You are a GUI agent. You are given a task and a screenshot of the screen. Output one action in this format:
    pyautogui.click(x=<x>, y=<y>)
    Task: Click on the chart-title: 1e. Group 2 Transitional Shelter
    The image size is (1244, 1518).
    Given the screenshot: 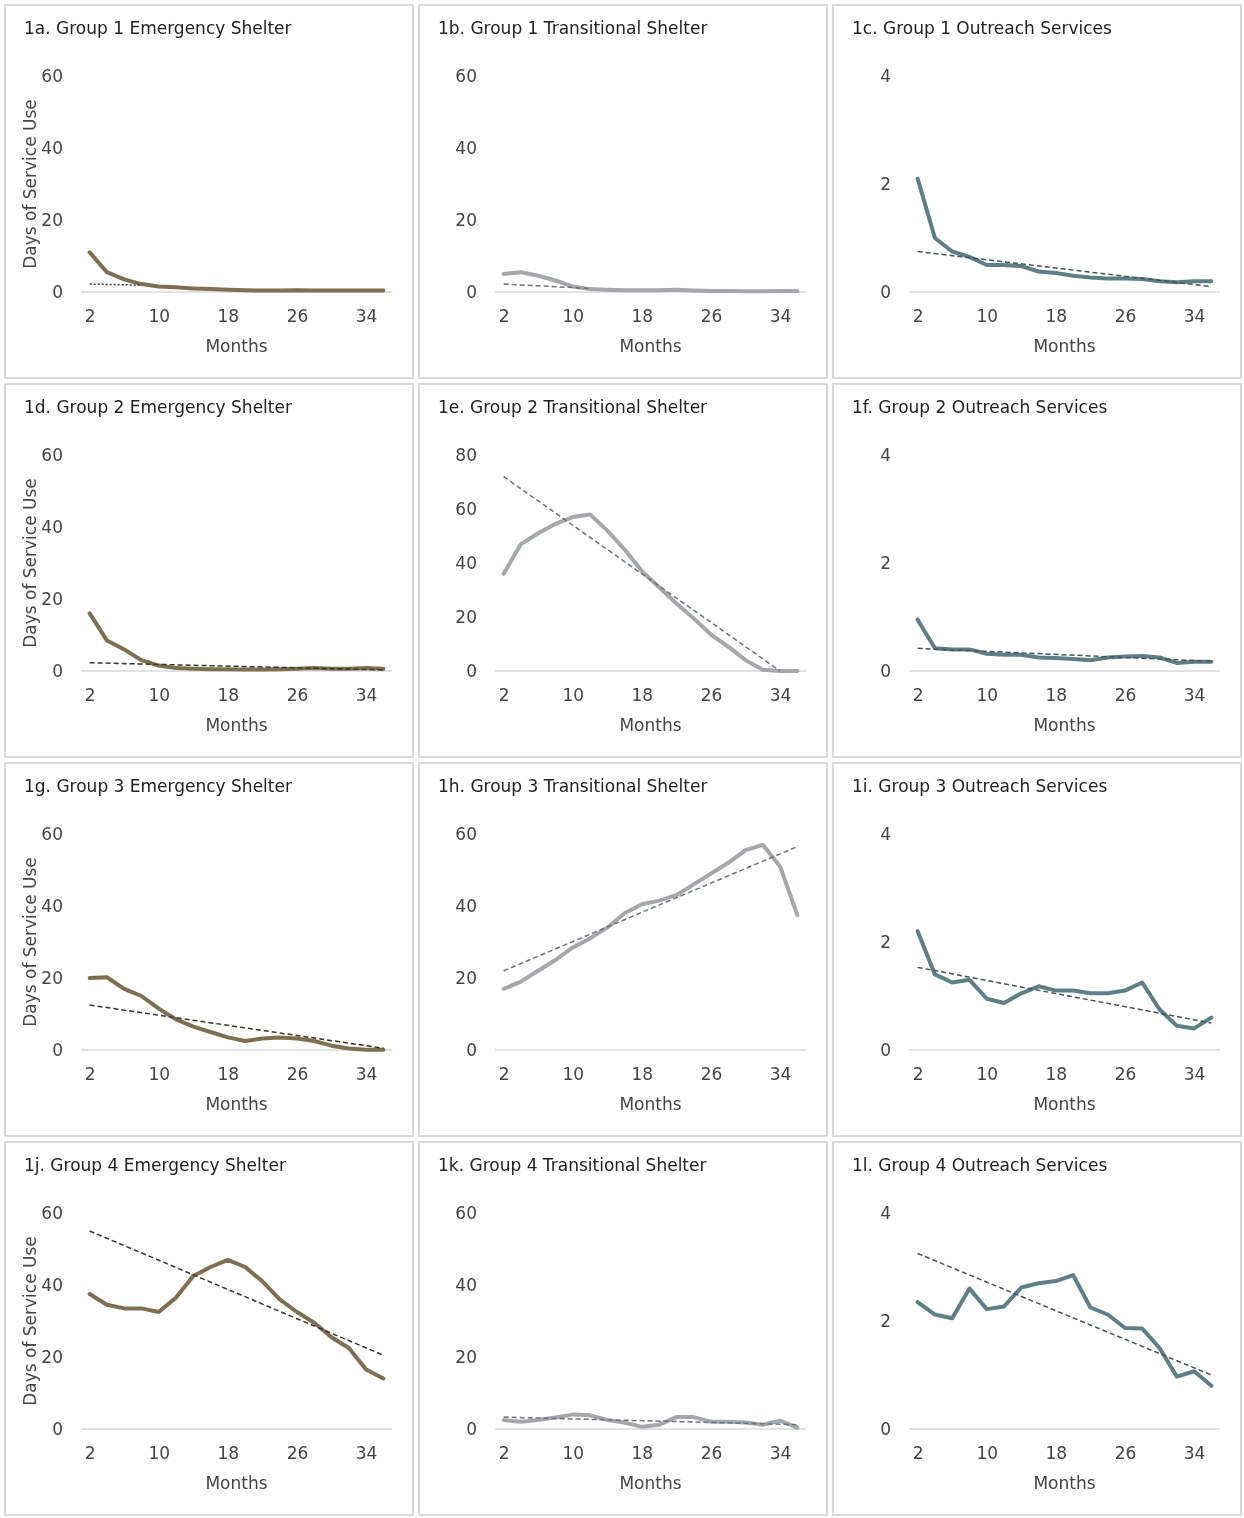 What is the action you would take?
    pyautogui.click(x=573, y=407)
    